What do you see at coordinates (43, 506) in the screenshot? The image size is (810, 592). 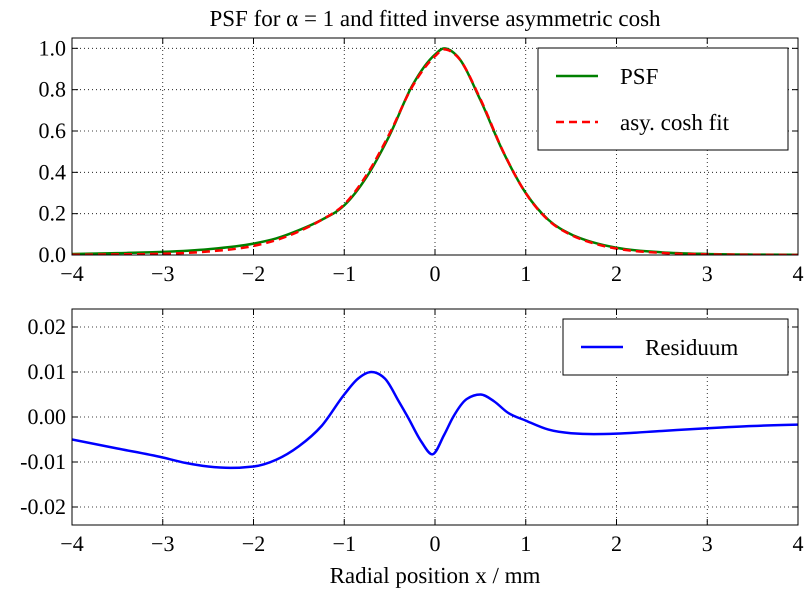 I see `y-tick-label: -0.02` at bounding box center [43, 506].